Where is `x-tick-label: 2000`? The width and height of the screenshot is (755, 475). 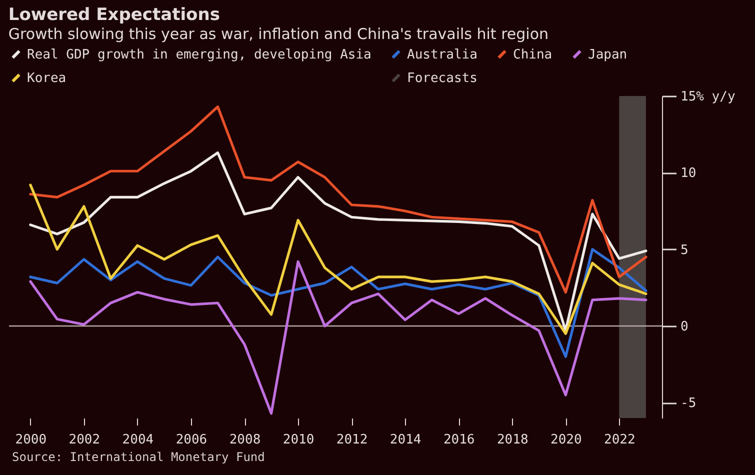
x-tick-label: 2000 is located at coordinates (31, 440).